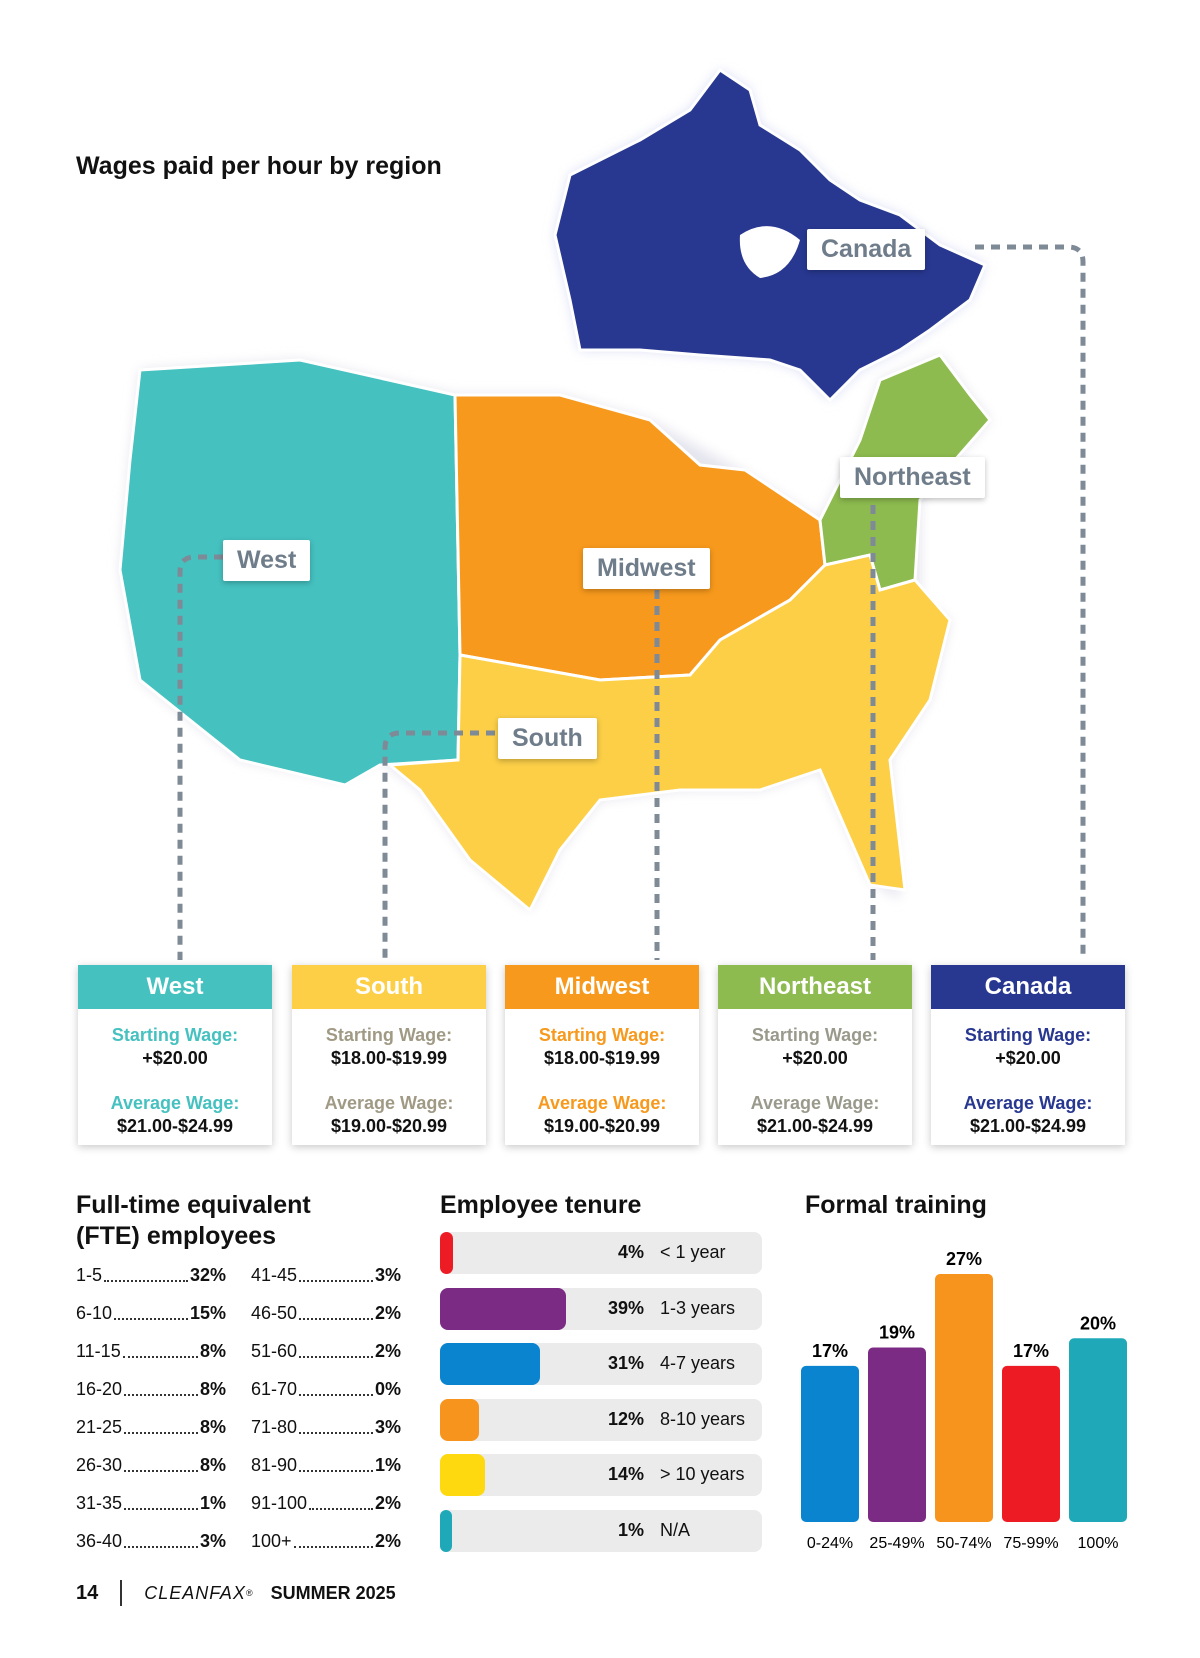 This screenshot has height=1658, width=1200. I want to click on issue: SUMMER 2025, so click(333, 1592).